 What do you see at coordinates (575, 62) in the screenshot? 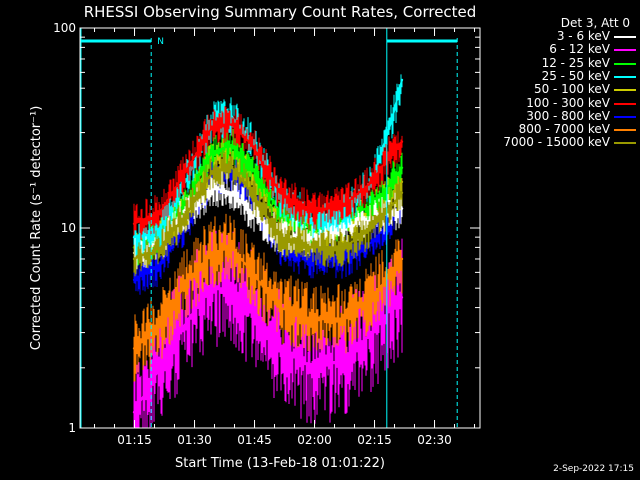
I see `legend-label: 12 - 25 keV` at bounding box center [575, 62].